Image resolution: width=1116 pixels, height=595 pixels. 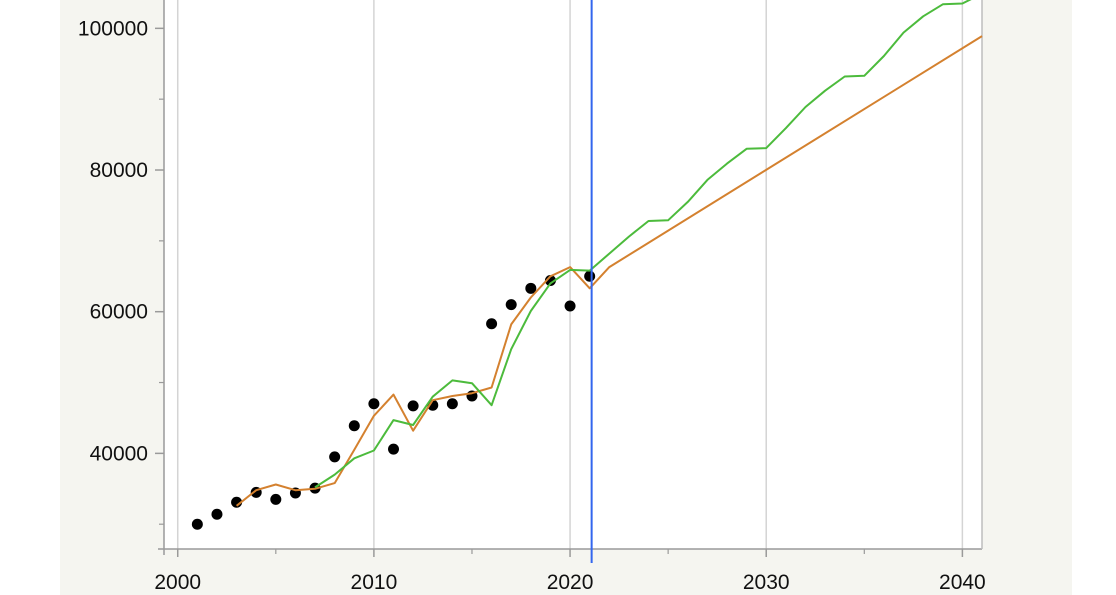 I want to click on x-tick-label: 2020, so click(x=570, y=582).